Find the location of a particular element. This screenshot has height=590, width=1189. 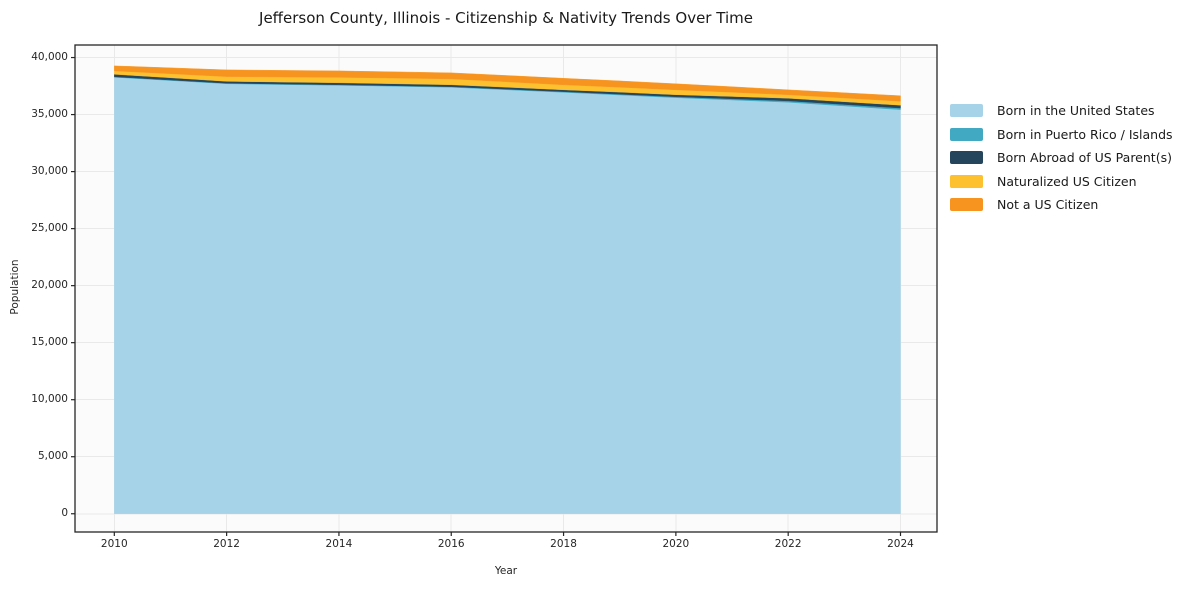

legend-item: Not a US Citizen is located at coordinates (1061, 205).